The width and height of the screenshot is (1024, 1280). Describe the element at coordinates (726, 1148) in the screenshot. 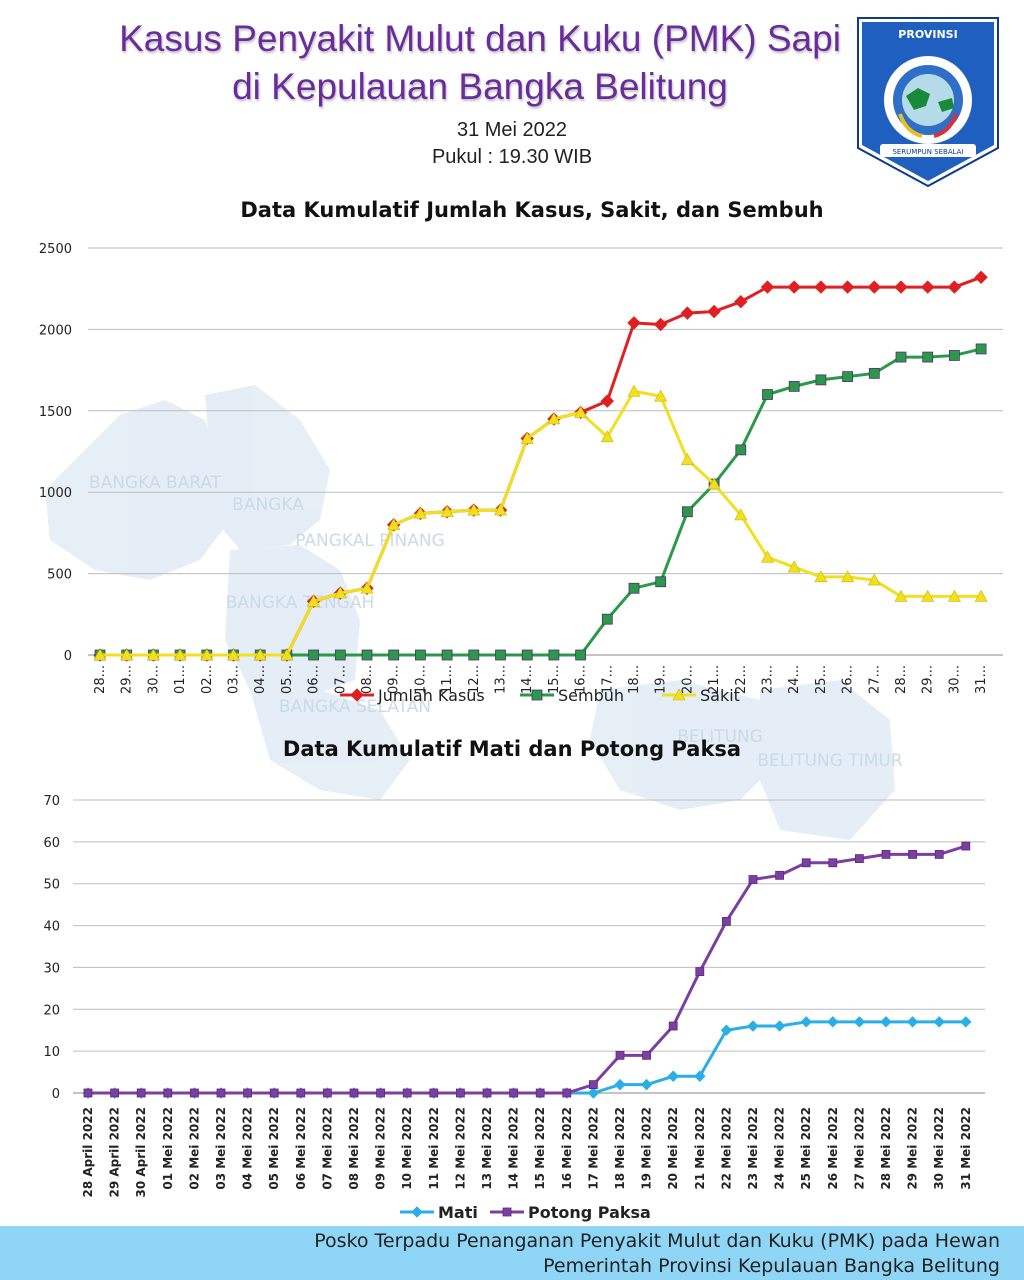

I see `chart2-x-tick-label: 22 Mei 2022` at that location.